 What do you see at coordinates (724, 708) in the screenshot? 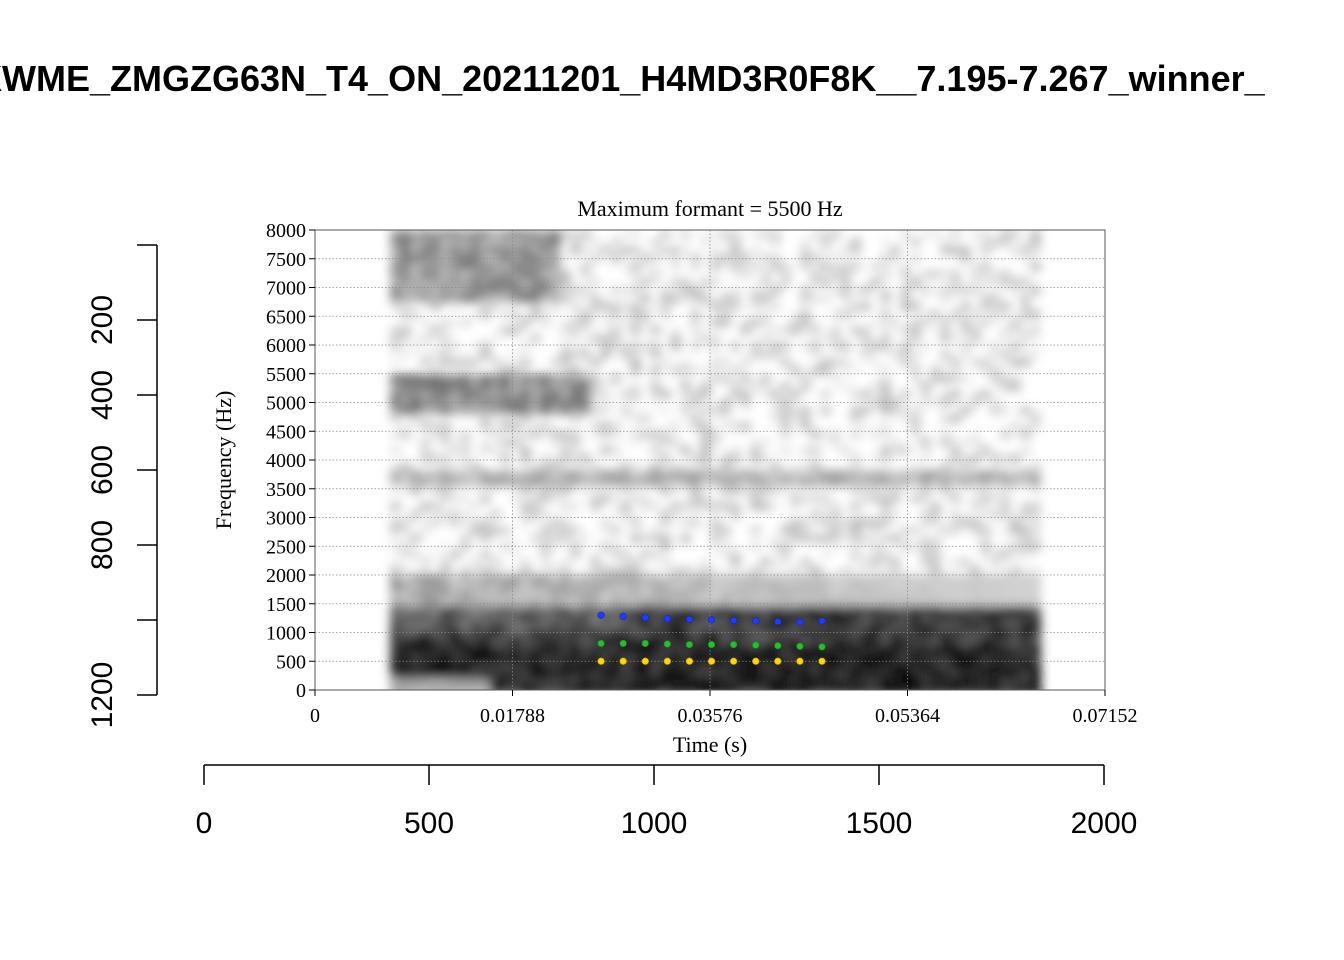
I see `time-axis: 0 0.01788 0.03576 0.05364 0.07152` at bounding box center [724, 708].